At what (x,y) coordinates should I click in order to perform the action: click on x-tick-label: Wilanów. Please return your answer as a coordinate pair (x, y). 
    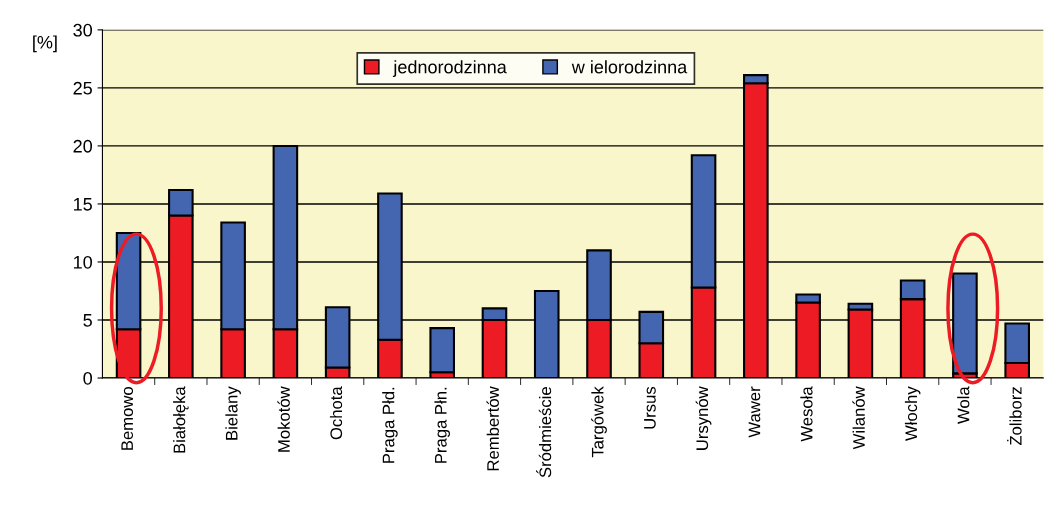
    Looking at the image, I should click on (858, 418).